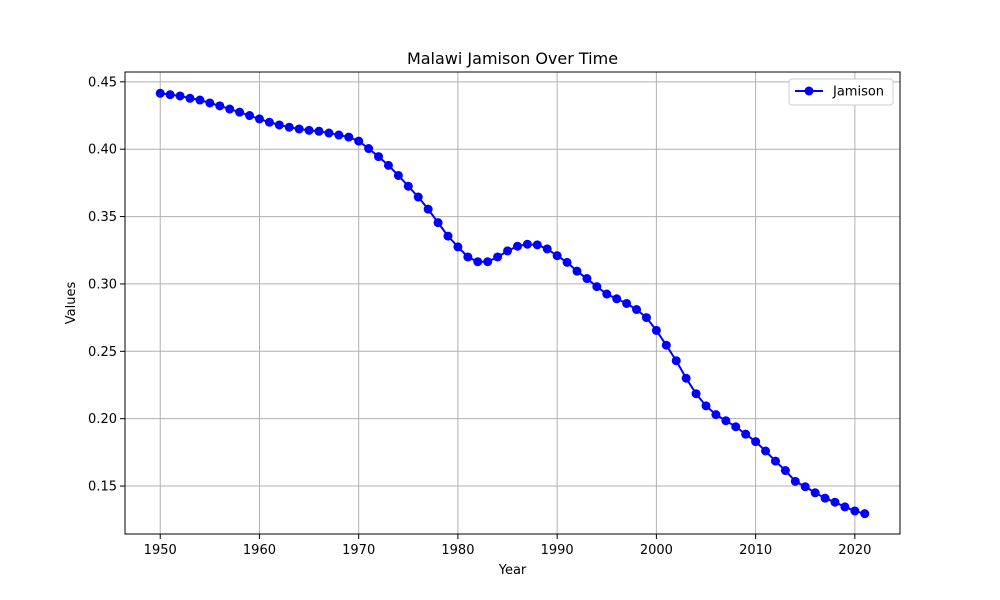 The image size is (1000, 600). I want to click on data-point-2020, so click(855, 511).